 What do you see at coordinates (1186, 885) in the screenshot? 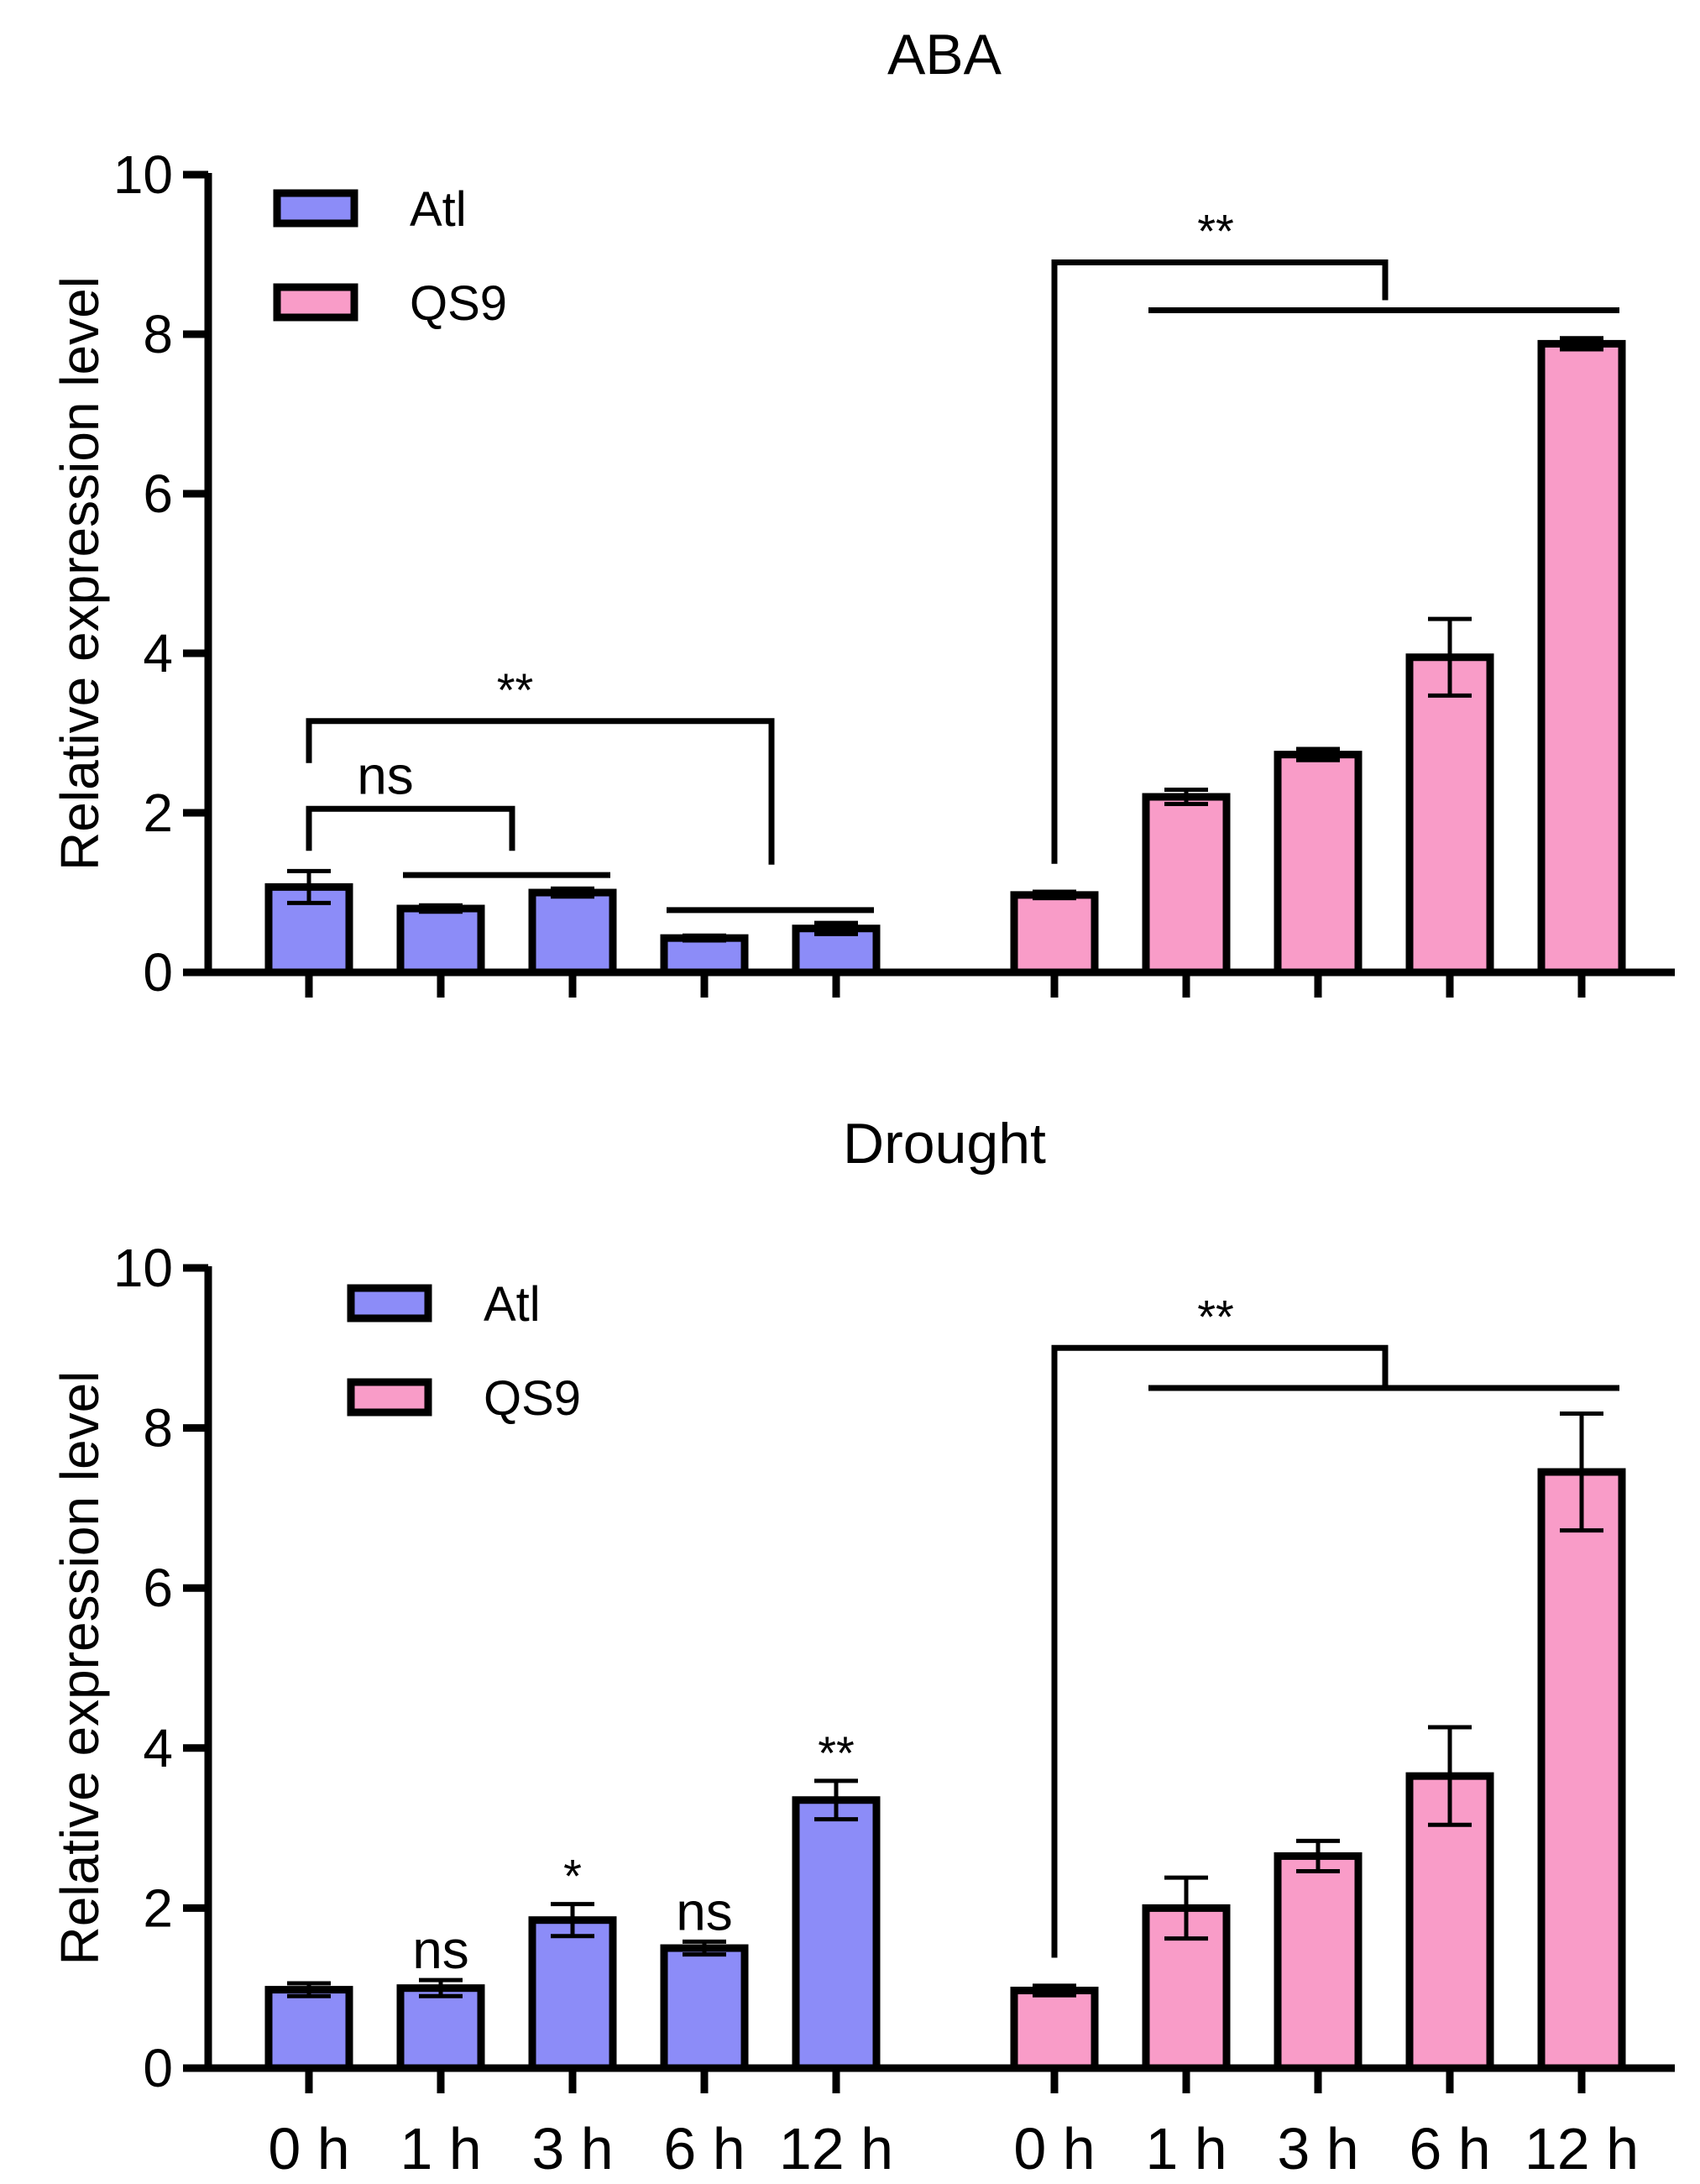
I see `bar-qs9-1h` at bounding box center [1186, 885].